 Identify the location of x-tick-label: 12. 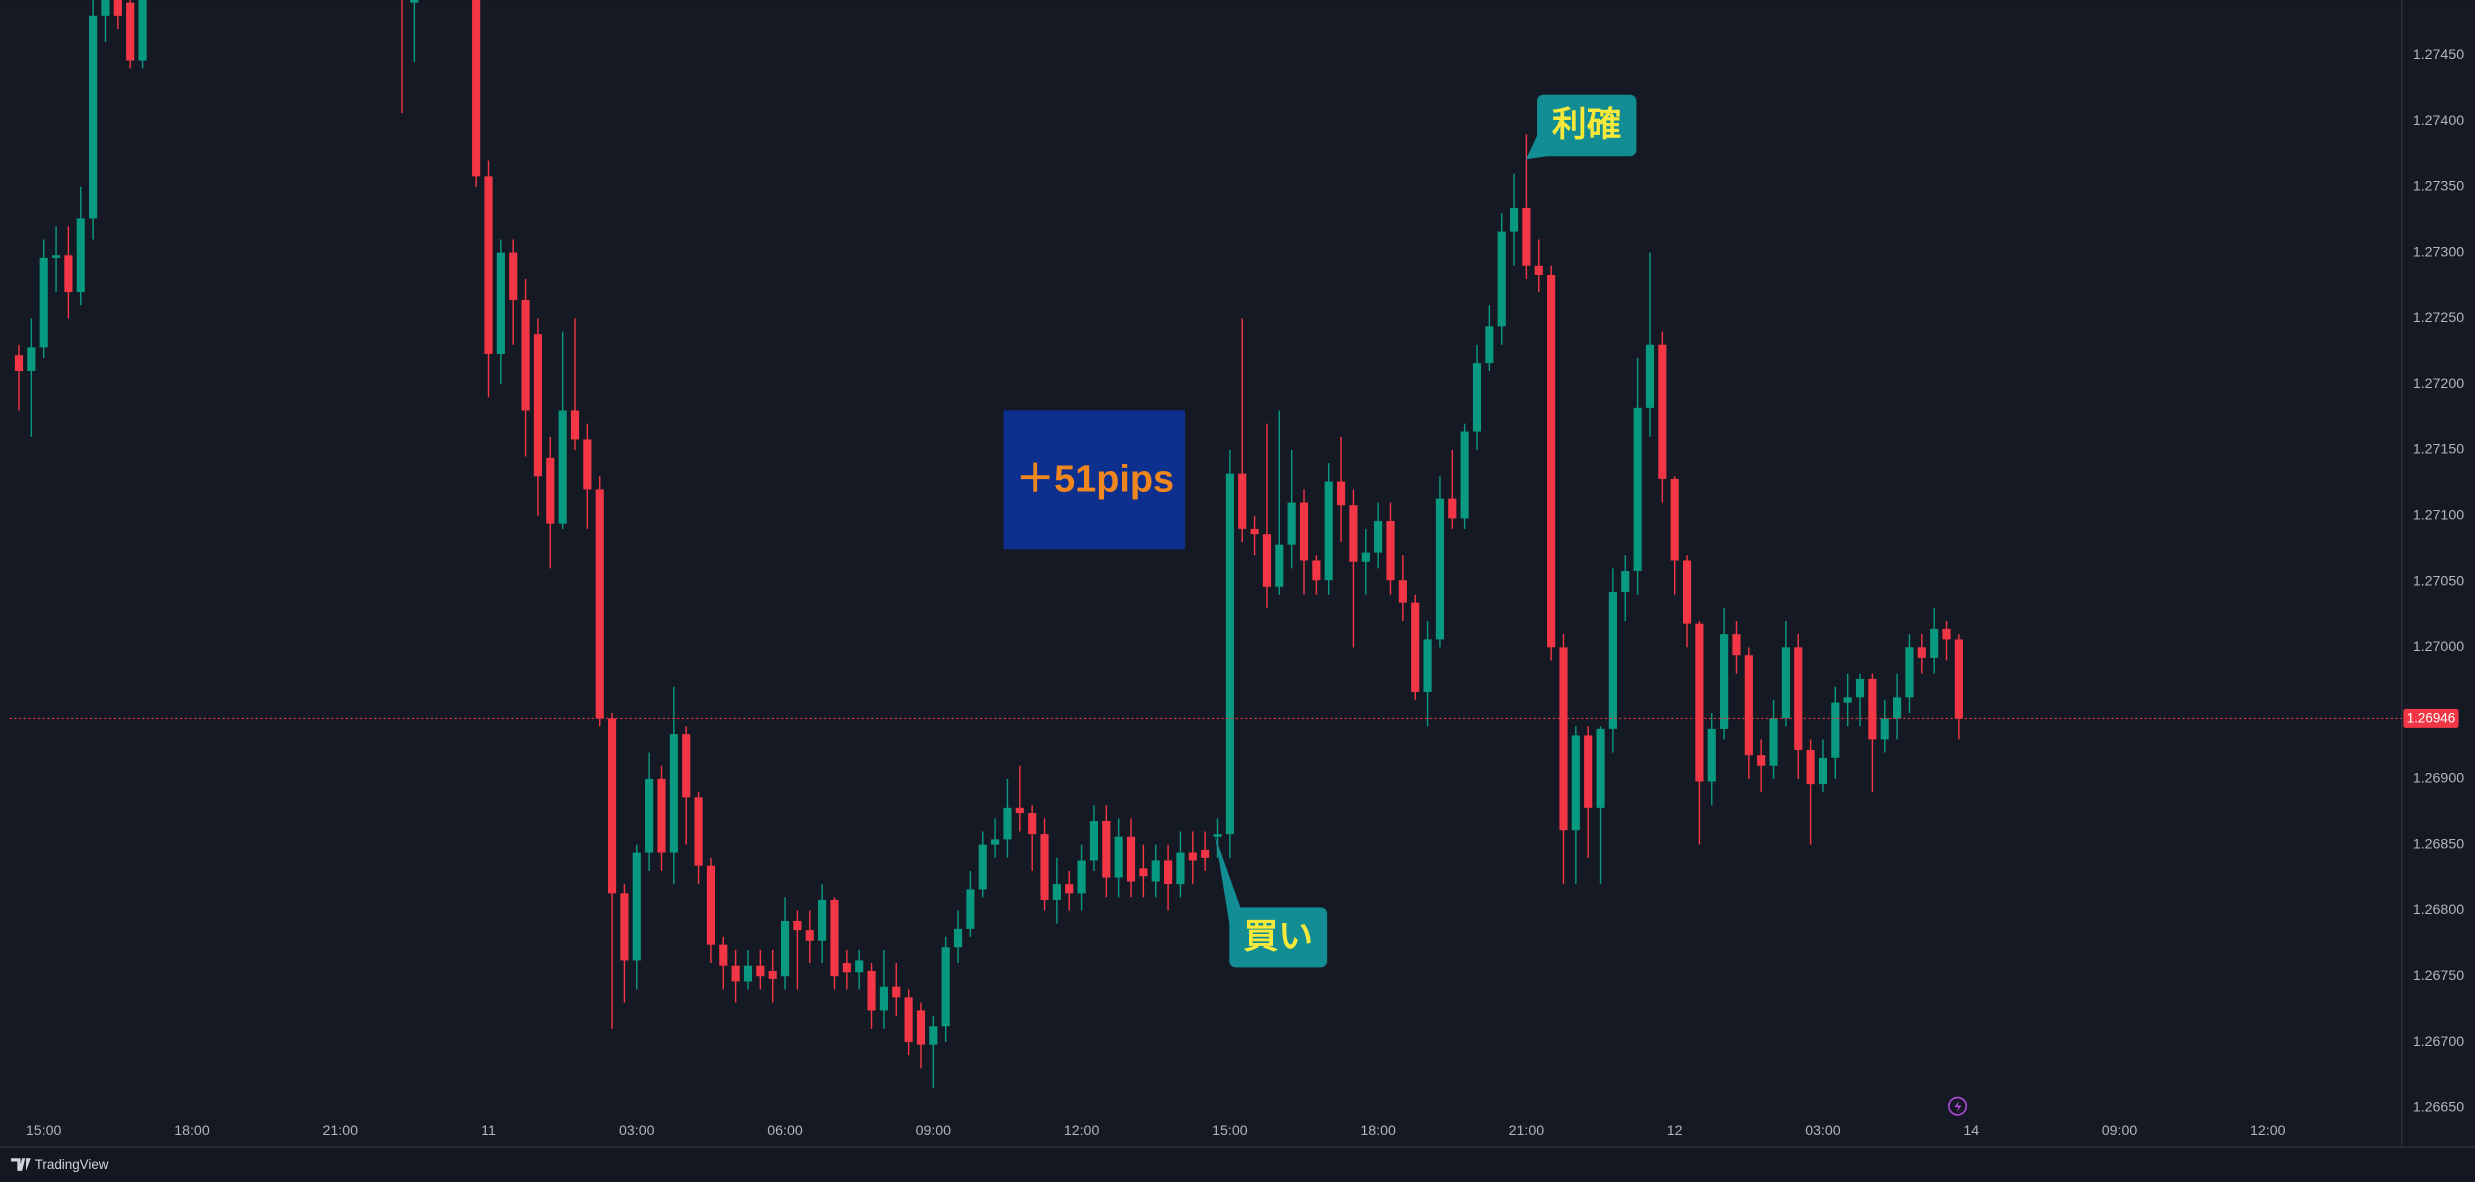
(1675, 1131).